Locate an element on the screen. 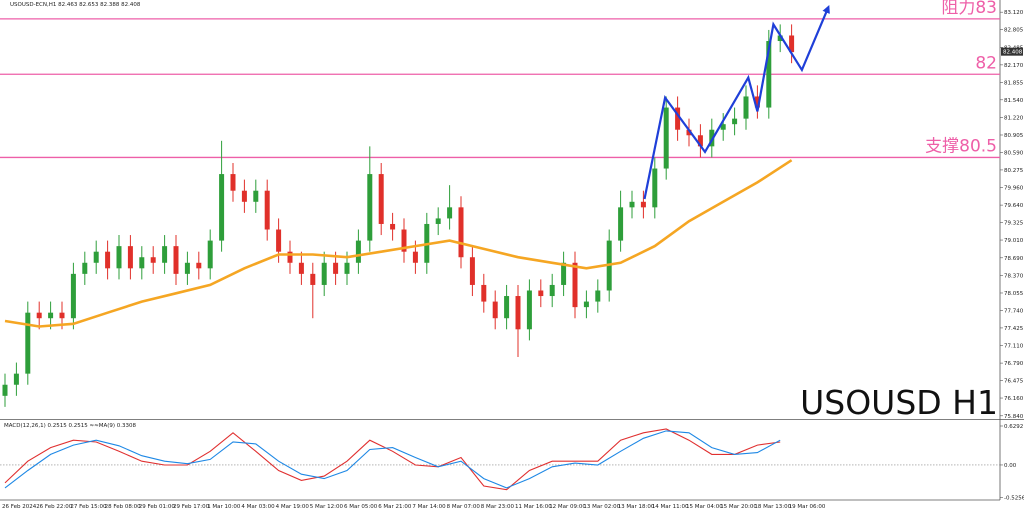 The image size is (1024, 515). y-tick-label: -0.5256 is located at coordinates (1014, 498).